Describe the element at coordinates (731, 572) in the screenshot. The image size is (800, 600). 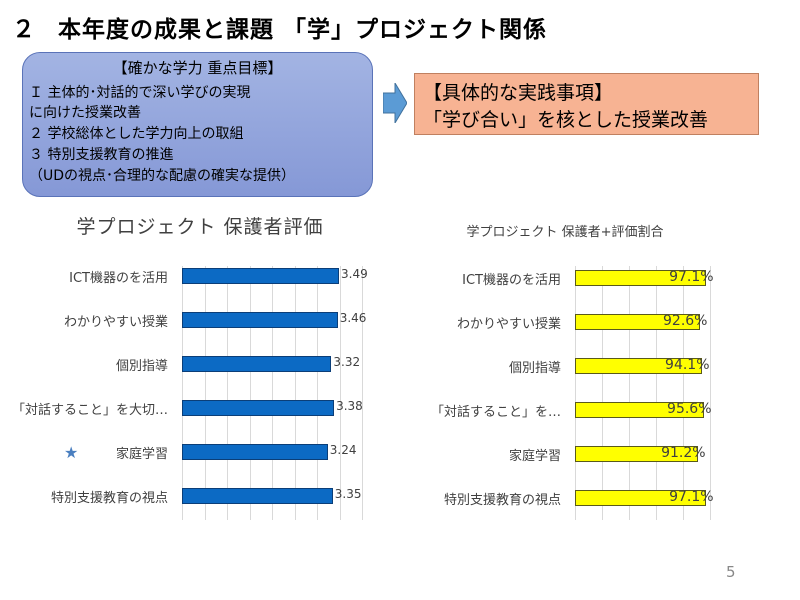
I see `page-number: 5` at that location.